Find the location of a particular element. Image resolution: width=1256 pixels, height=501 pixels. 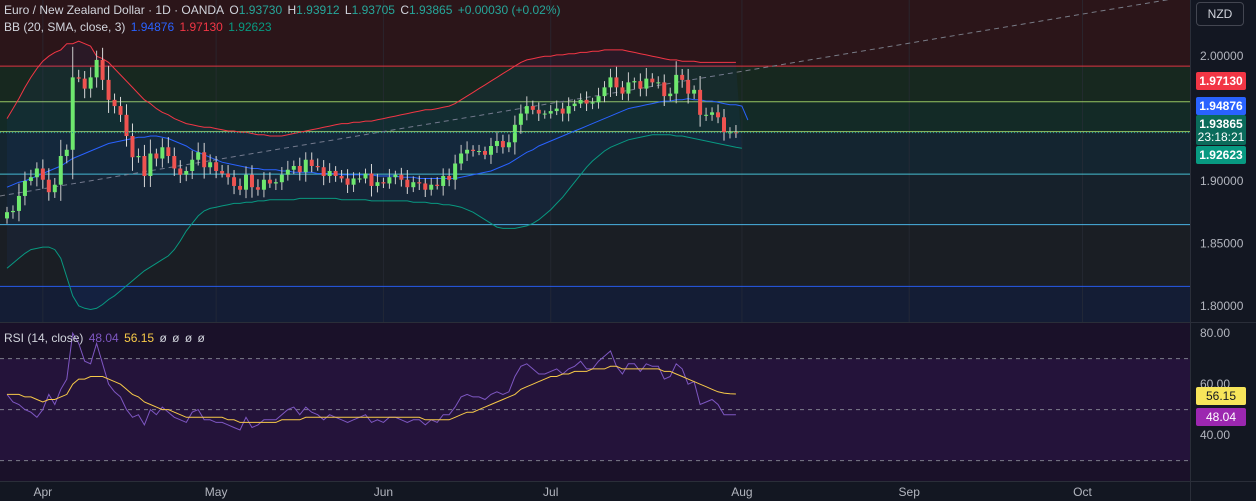

price-axis-label: 1.80000 is located at coordinates (1222, 306).